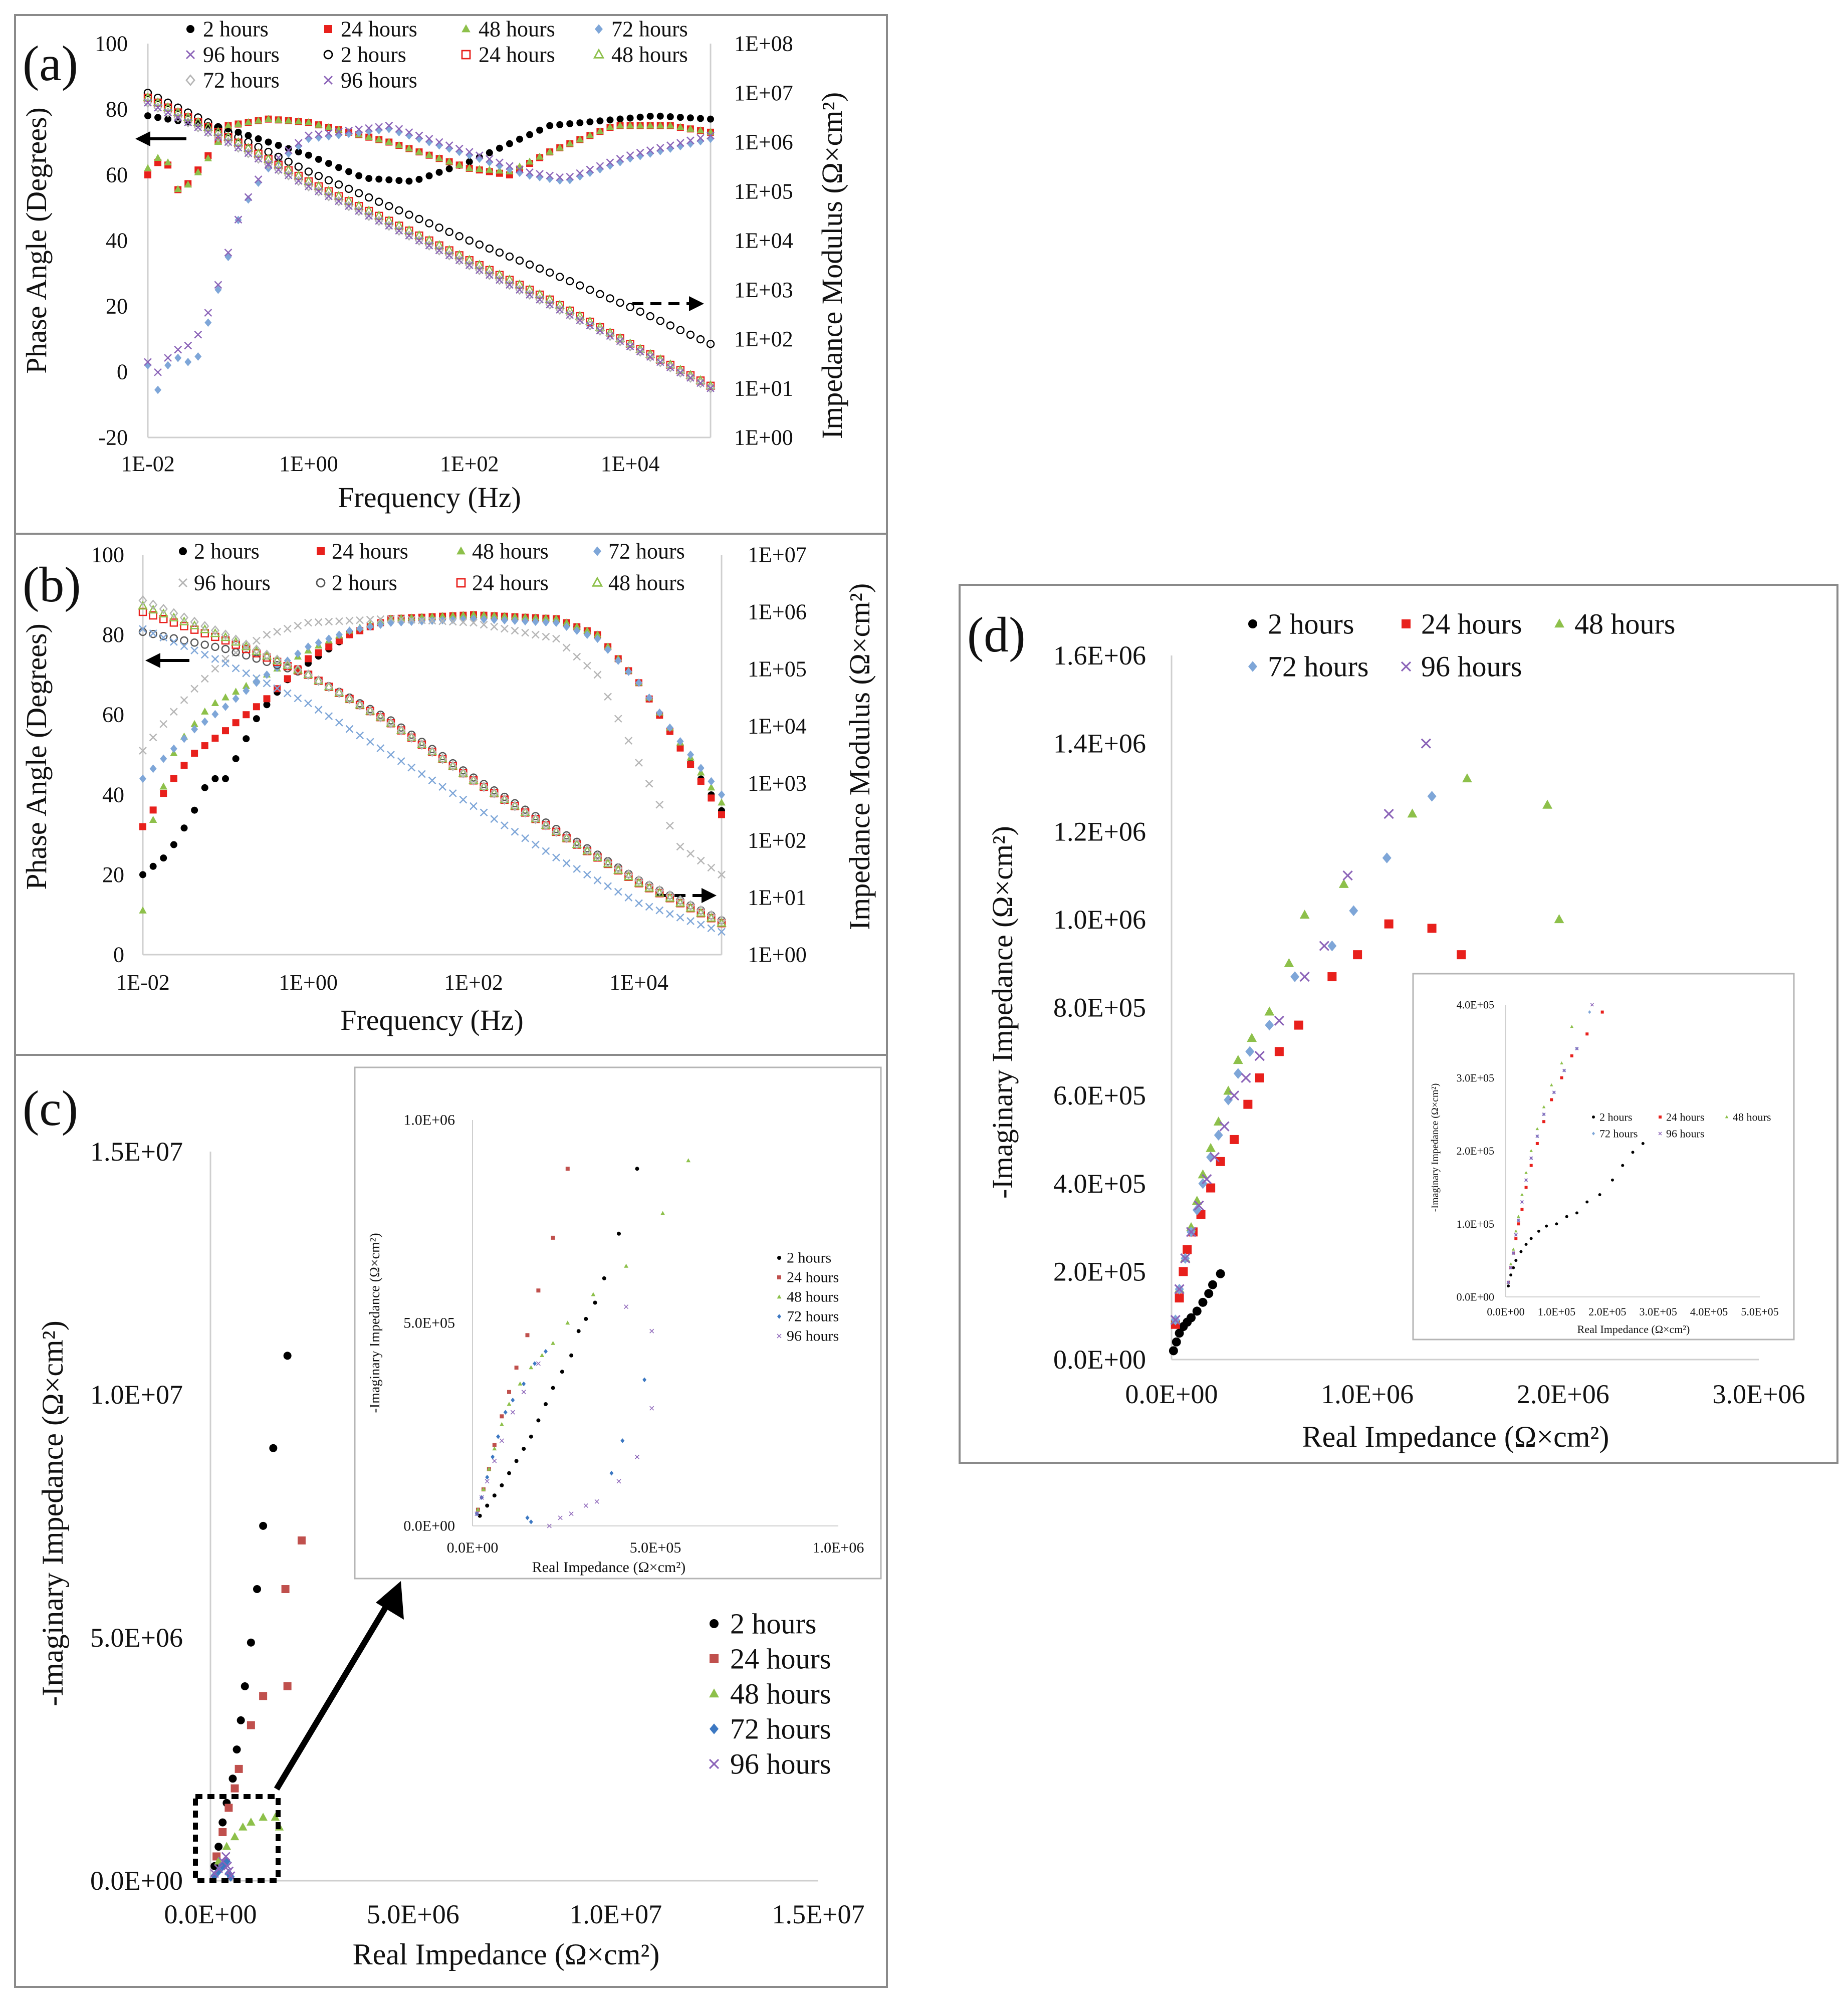  Describe the element at coordinates (777, 784) in the screenshot. I see `b-y-right-tick-label: 1E+03` at that location.